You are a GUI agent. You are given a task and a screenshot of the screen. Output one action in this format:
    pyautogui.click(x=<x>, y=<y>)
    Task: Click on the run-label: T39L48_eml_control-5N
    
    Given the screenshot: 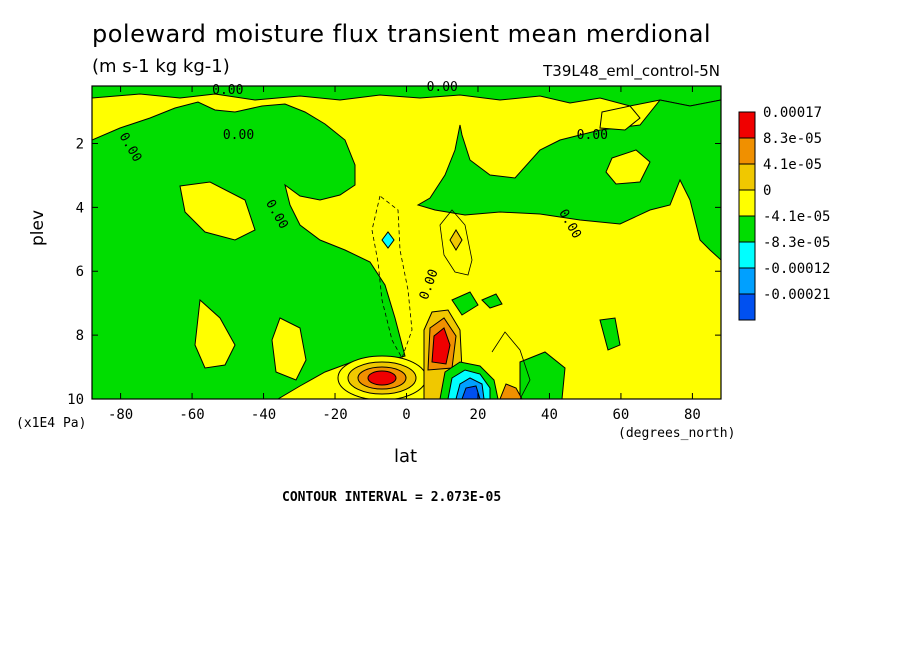 What is the action you would take?
    pyautogui.click(x=631, y=71)
    